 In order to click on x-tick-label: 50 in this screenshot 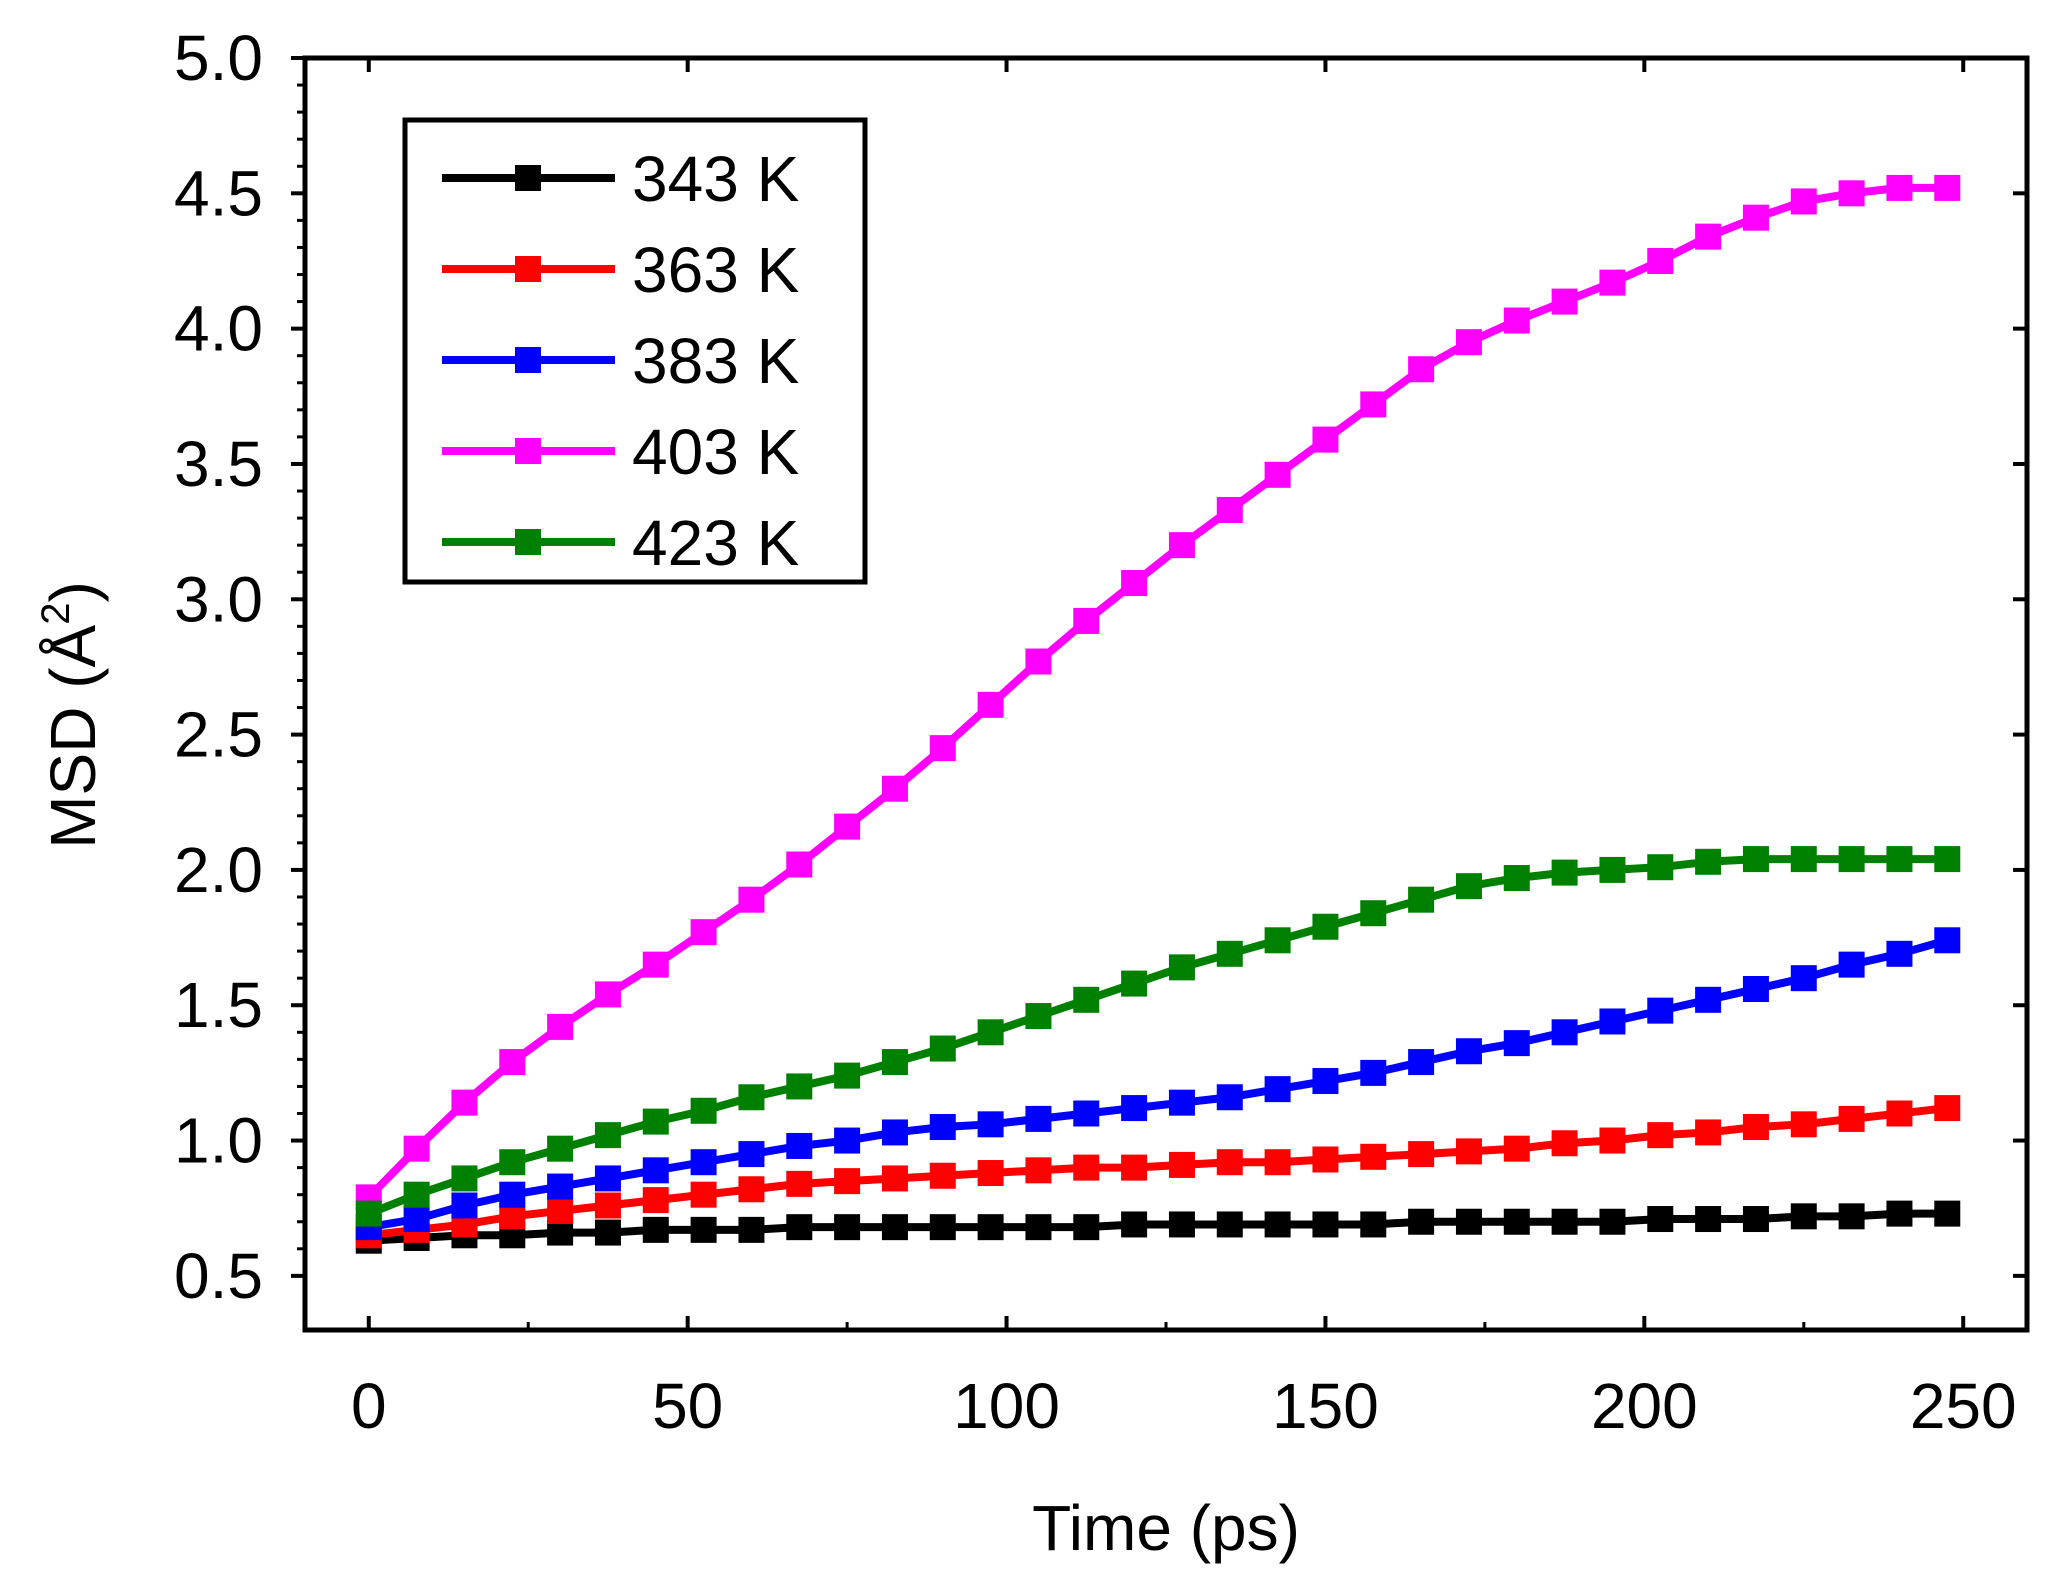, I will do `click(687, 1406)`.